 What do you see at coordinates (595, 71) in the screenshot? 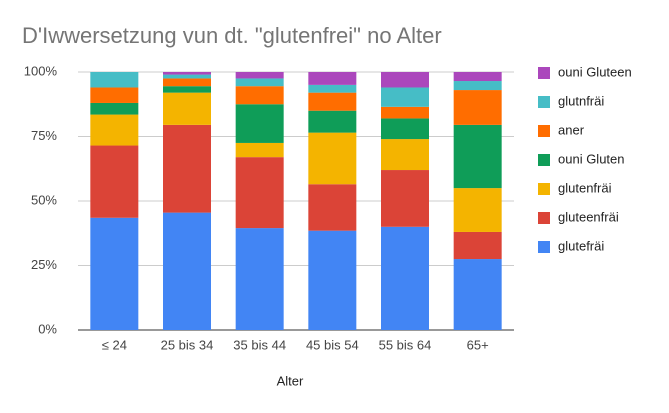
I see `legend-label: ouni Gluteen` at bounding box center [595, 71].